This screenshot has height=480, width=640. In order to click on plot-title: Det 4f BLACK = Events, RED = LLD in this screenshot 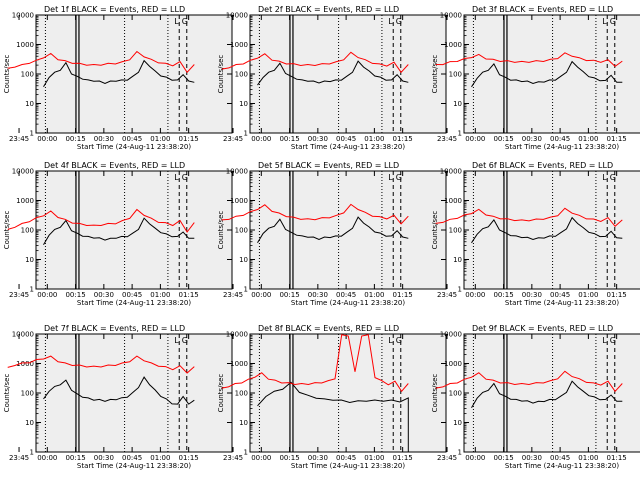, I will do `click(114, 165)`.